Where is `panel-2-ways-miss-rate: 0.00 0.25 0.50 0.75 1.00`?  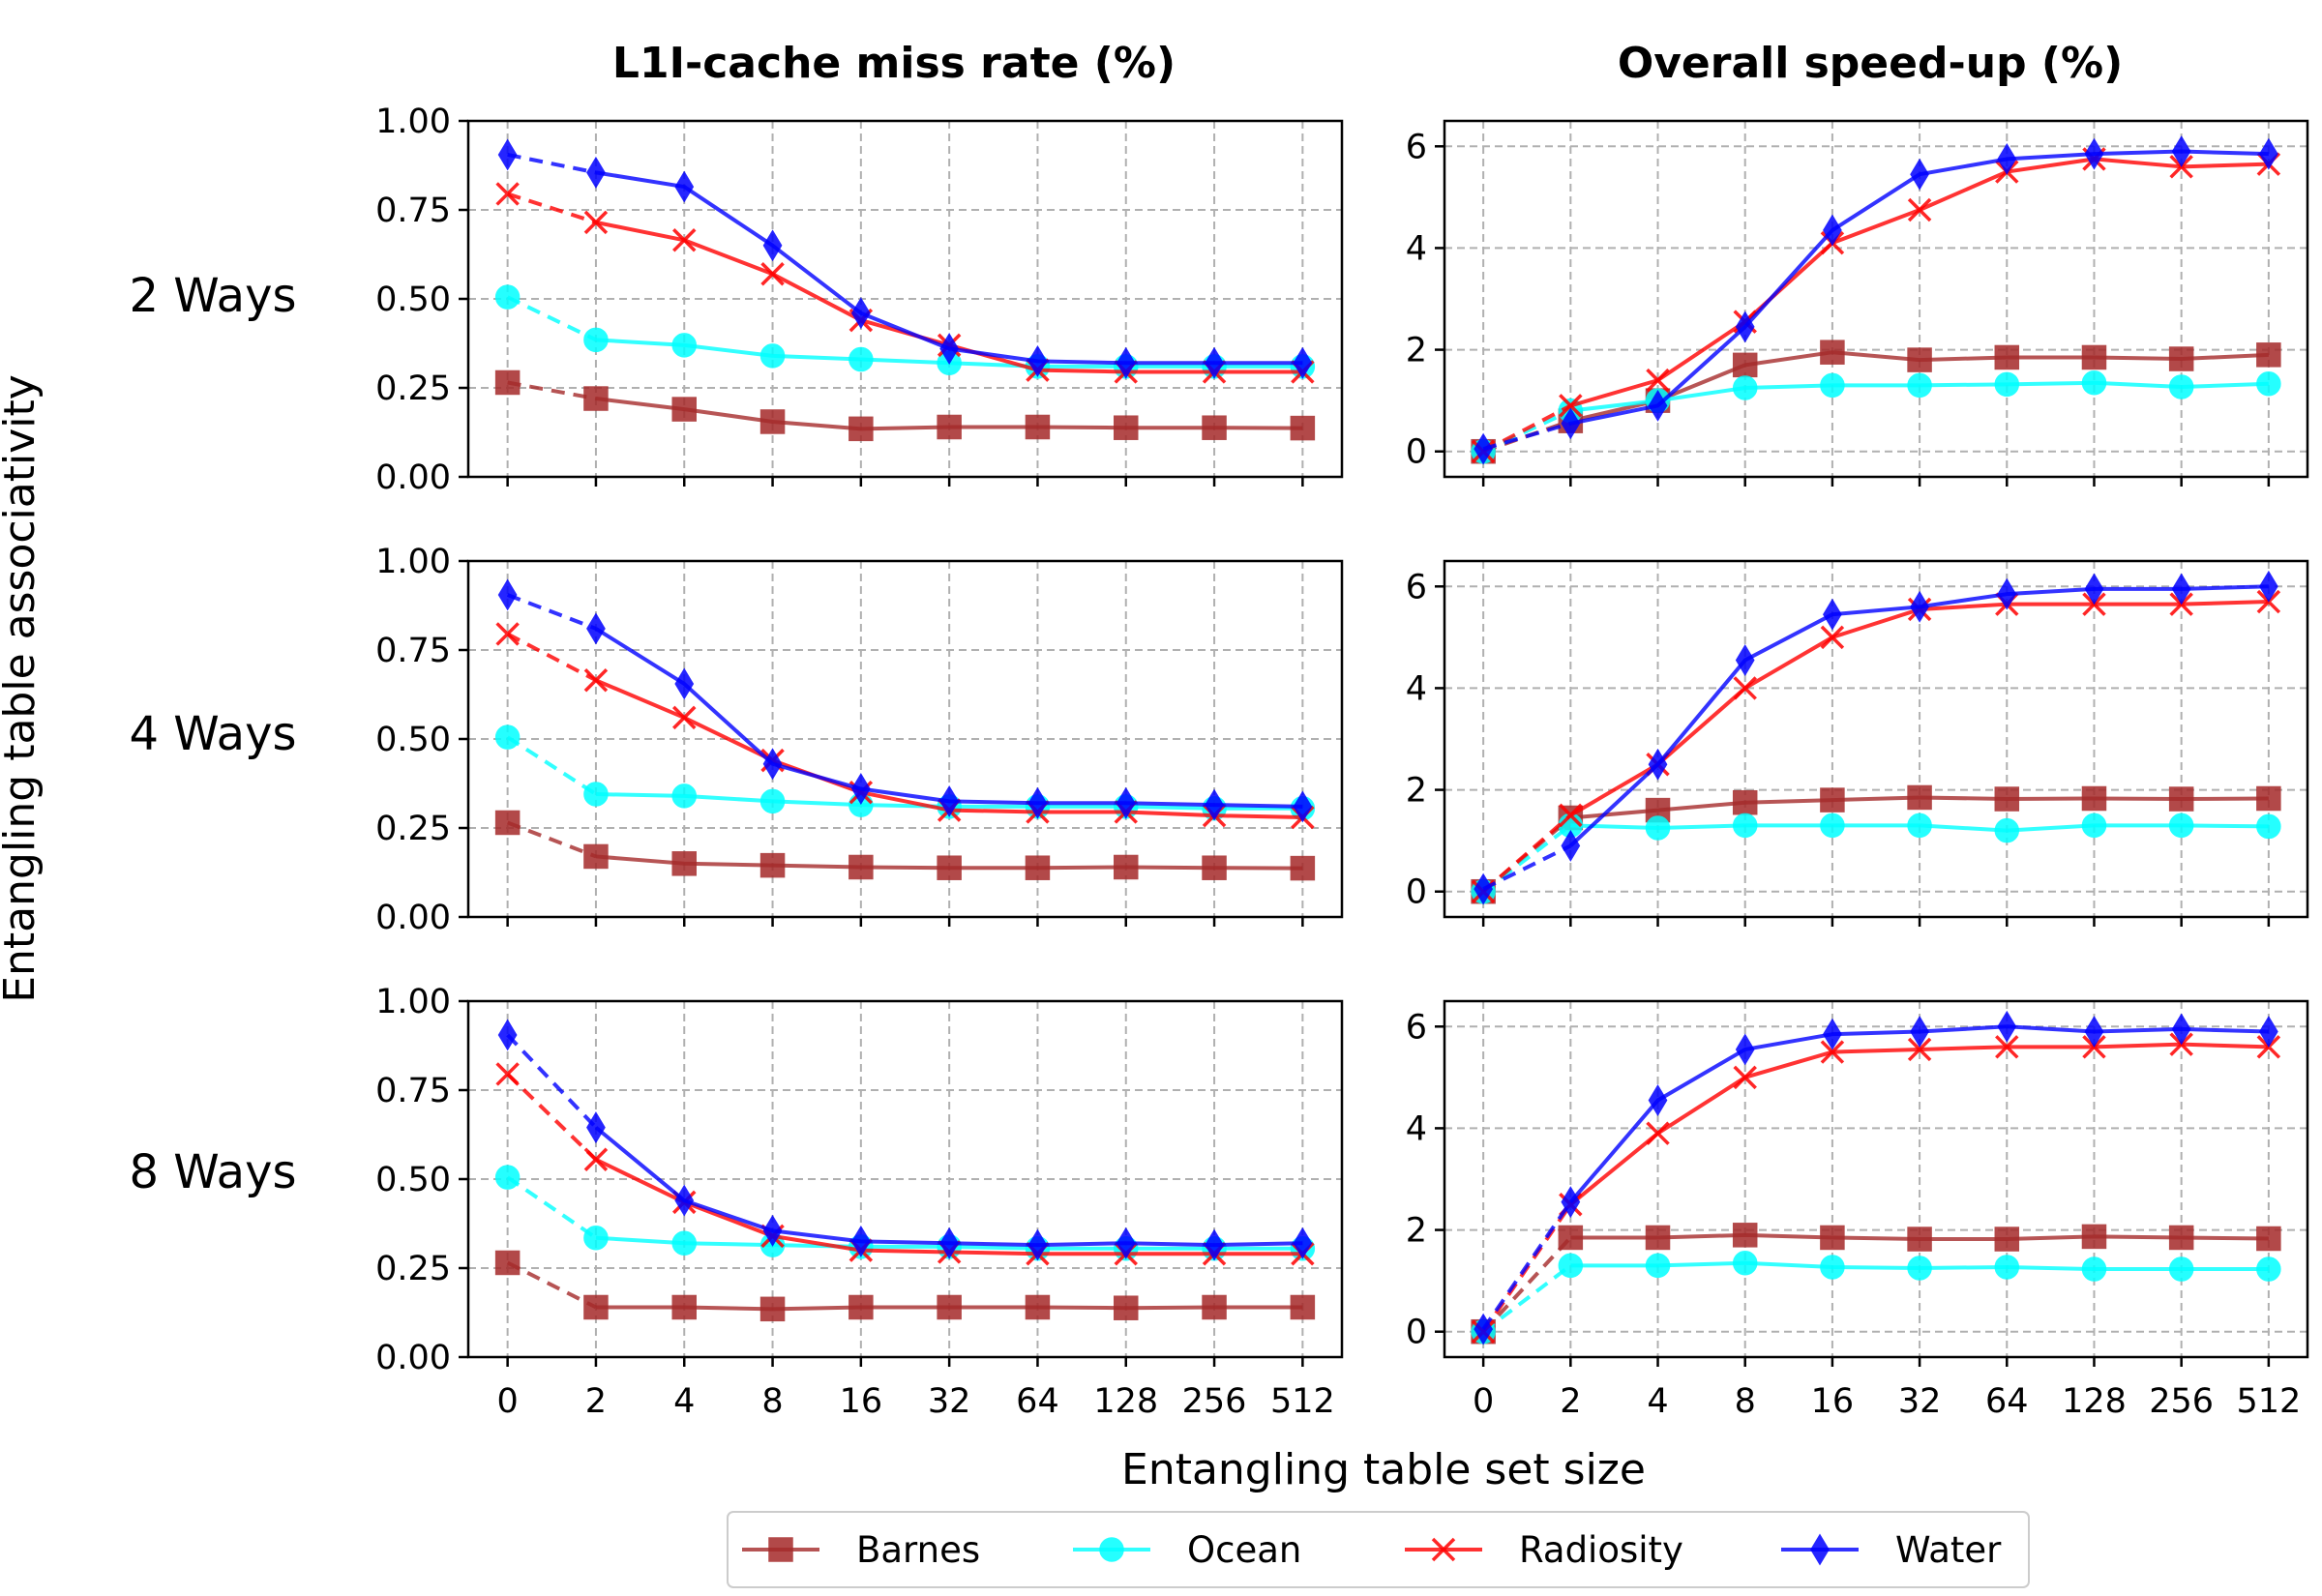
panel-2-ways-miss-rate: 0.00 0.25 0.50 0.75 1.00 is located at coordinates (859, 300).